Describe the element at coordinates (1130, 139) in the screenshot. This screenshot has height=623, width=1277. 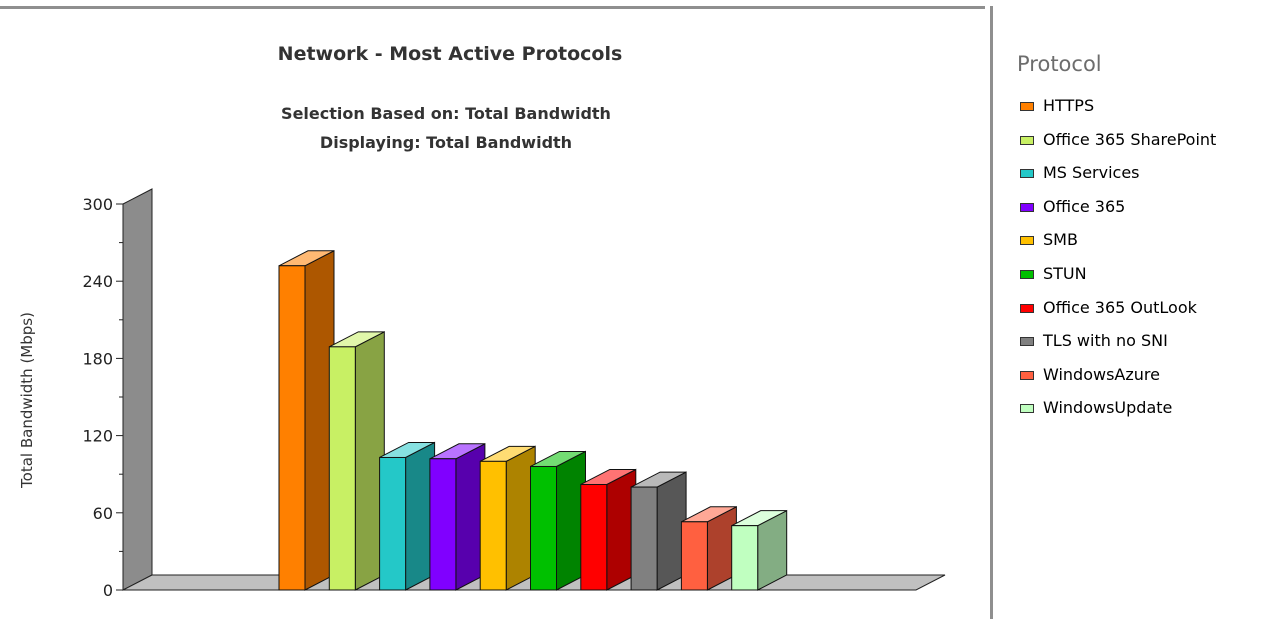
I see `legend-label: Office 365 SharePoint` at that location.